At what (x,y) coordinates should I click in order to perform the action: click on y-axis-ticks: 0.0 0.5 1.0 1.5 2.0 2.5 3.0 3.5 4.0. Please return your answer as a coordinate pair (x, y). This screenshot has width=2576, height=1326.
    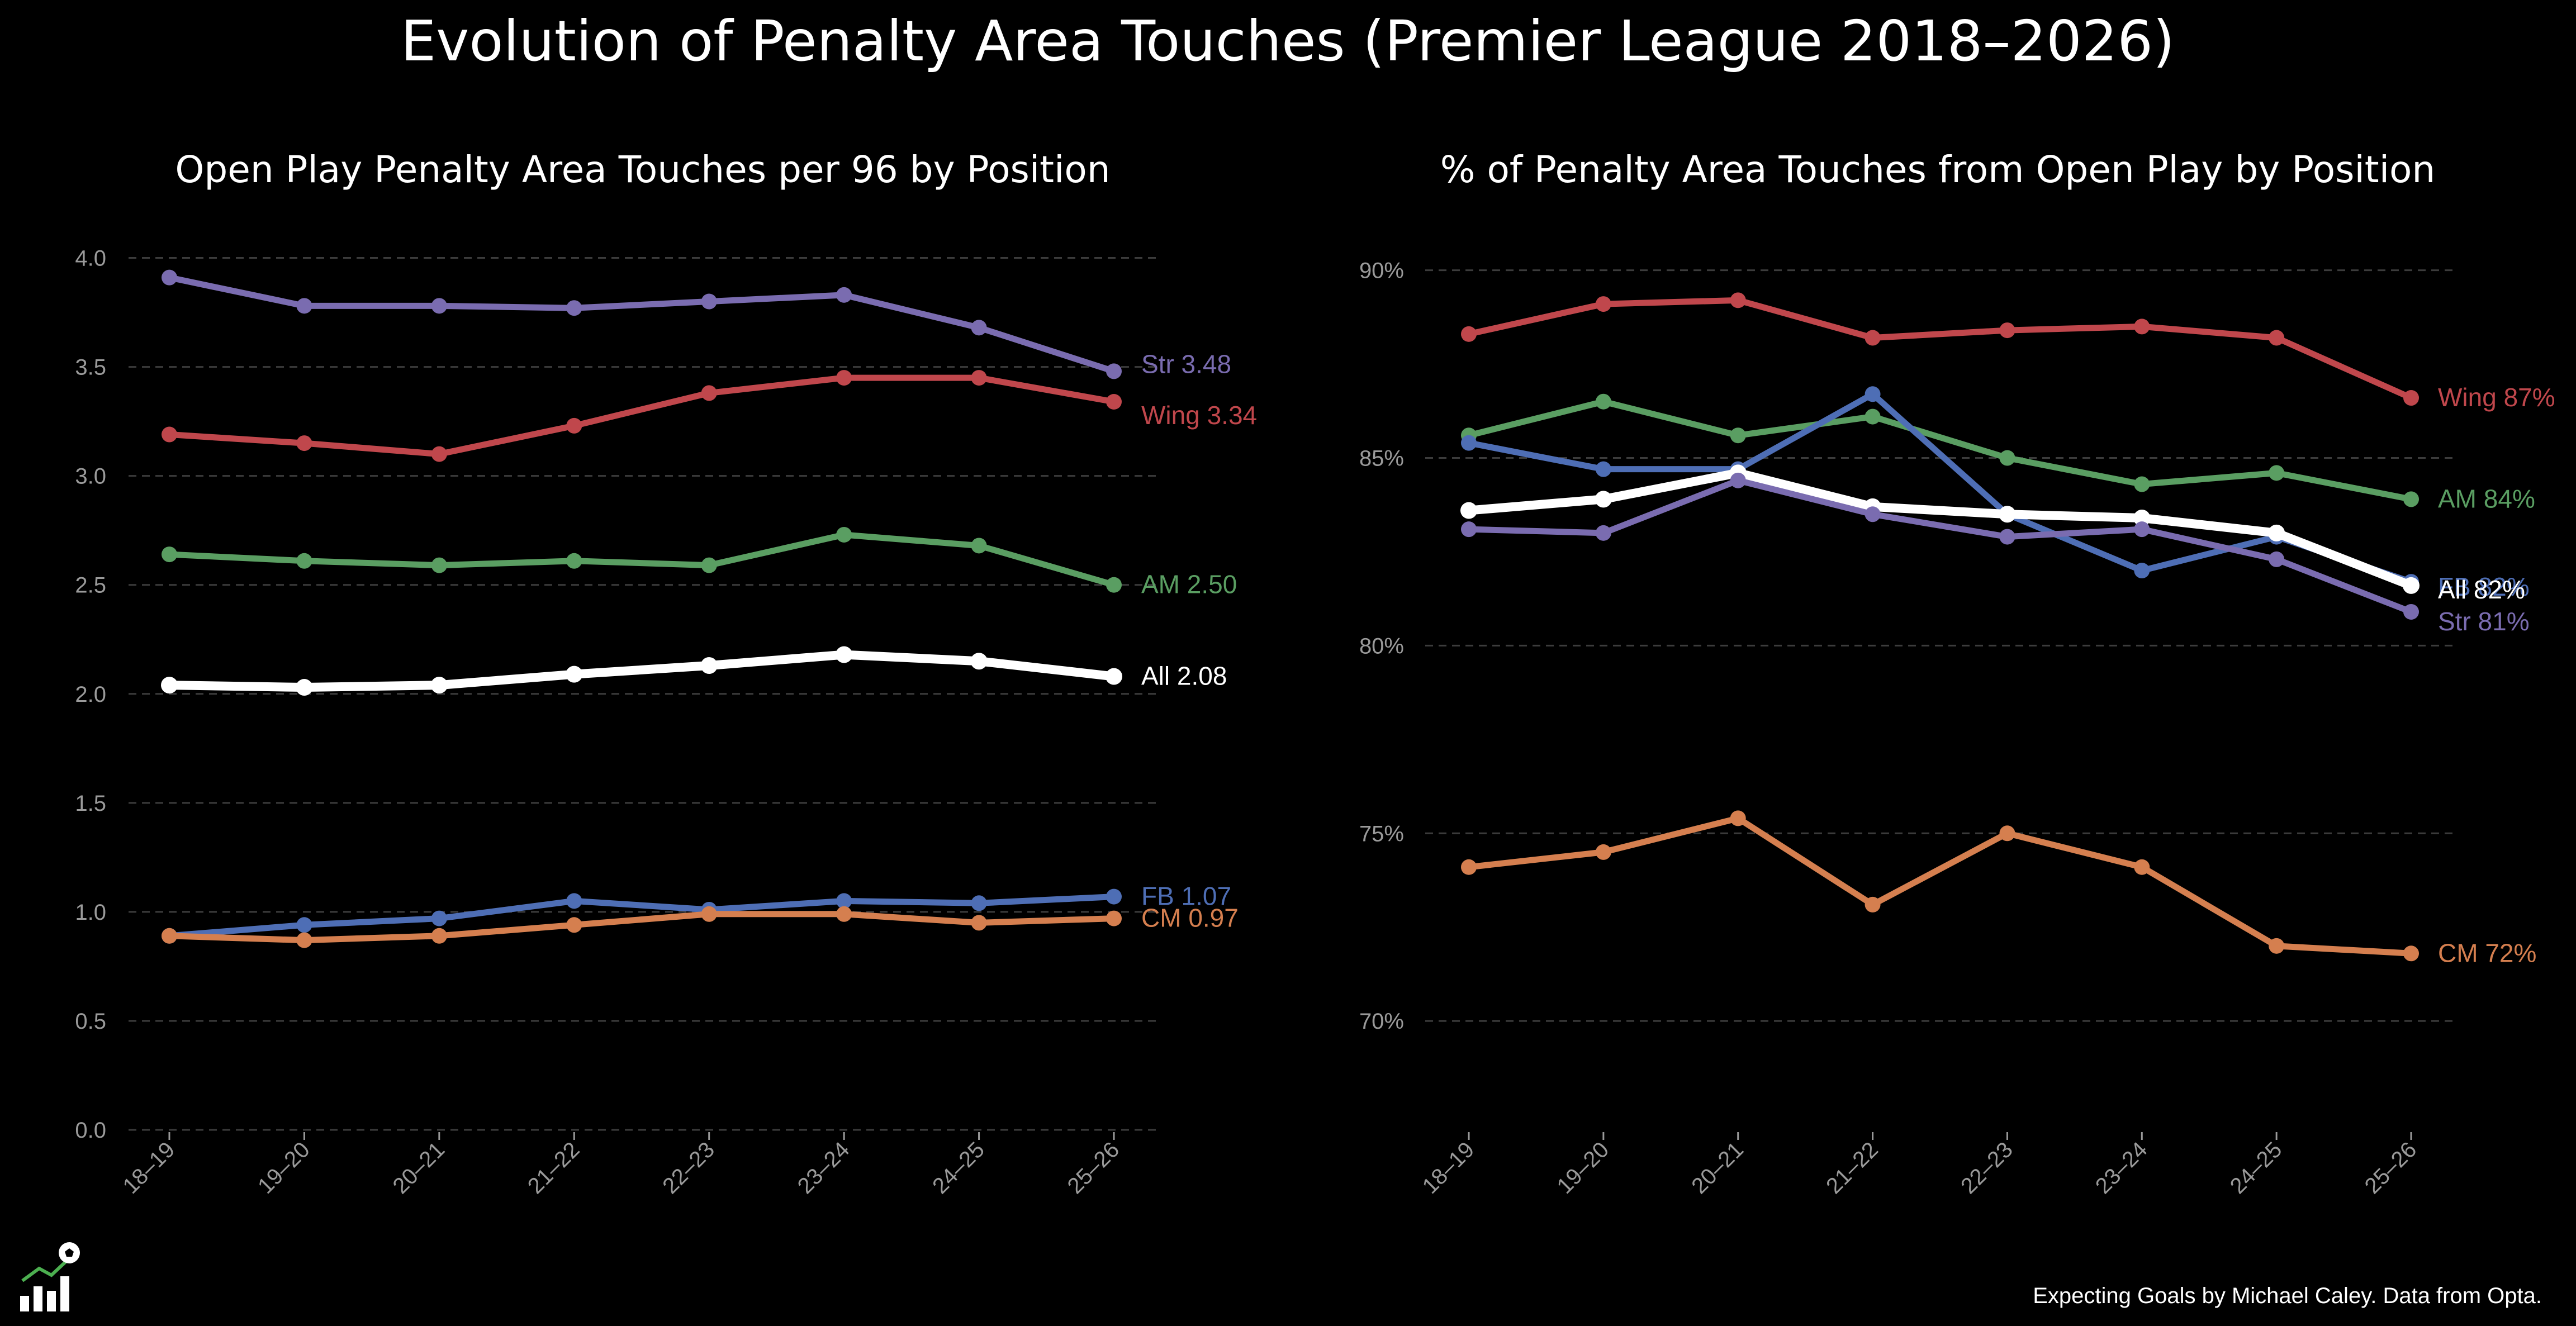
    Looking at the image, I should click on (90, 695).